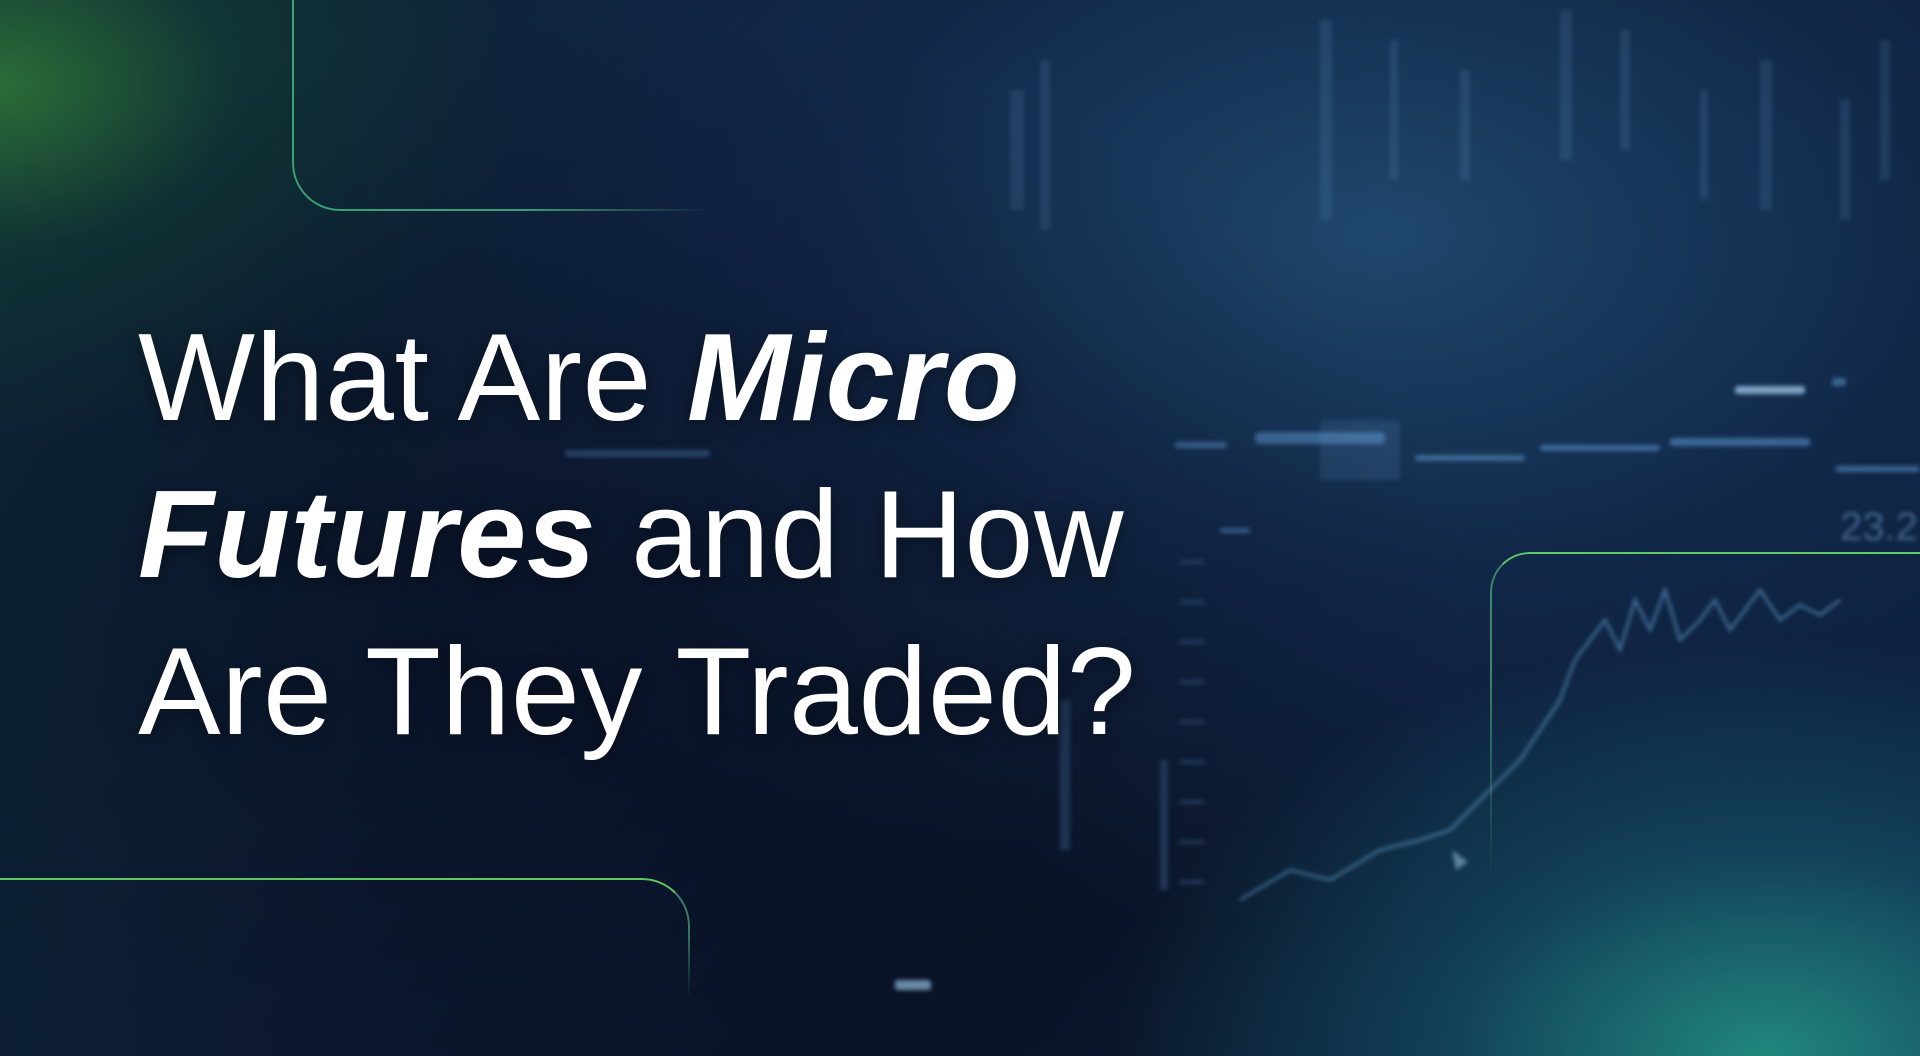 This screenshot has width=1920, height=1056. Describe the element at coordinates (1879, 527) in the screenshot. I see `background-readout: 23.2` at that location.